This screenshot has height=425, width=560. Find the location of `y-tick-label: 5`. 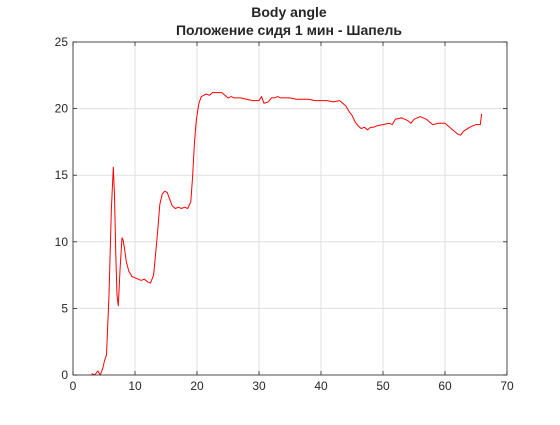

y-tick-label: 5 is located at coordinates (64, 308).